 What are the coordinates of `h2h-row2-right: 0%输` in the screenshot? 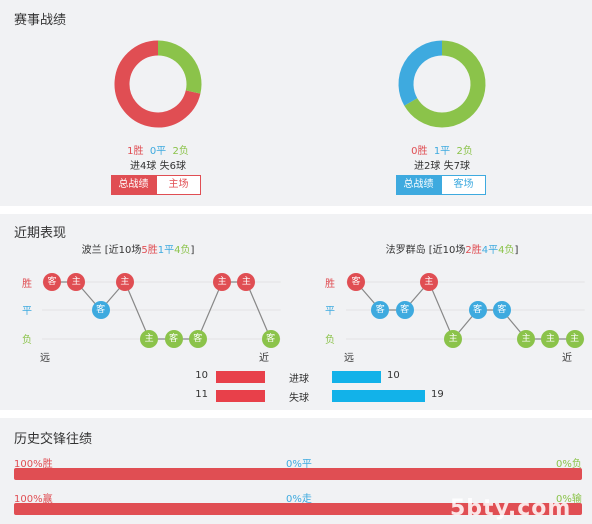 It's located at (569, 499).